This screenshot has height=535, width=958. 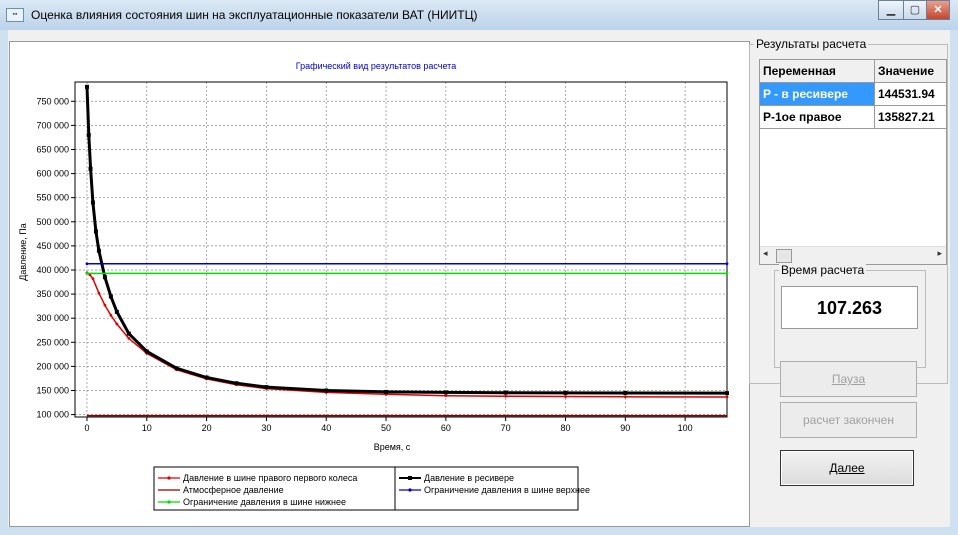 What do you see at coordinates (784, 256) in the screenshot?
I see `scroll-thumb` at bounding box center [784, 256].